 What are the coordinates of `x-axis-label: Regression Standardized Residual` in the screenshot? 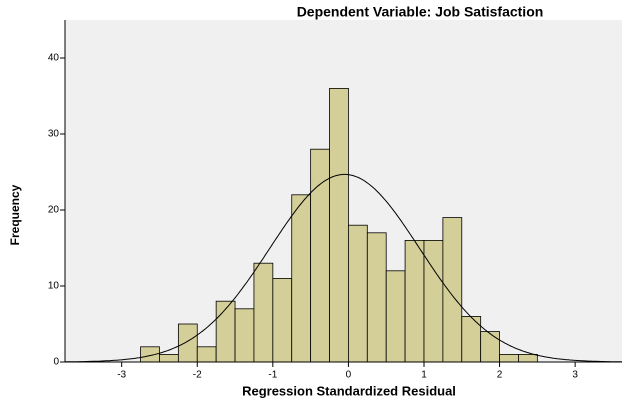 It's located at (349, 390).